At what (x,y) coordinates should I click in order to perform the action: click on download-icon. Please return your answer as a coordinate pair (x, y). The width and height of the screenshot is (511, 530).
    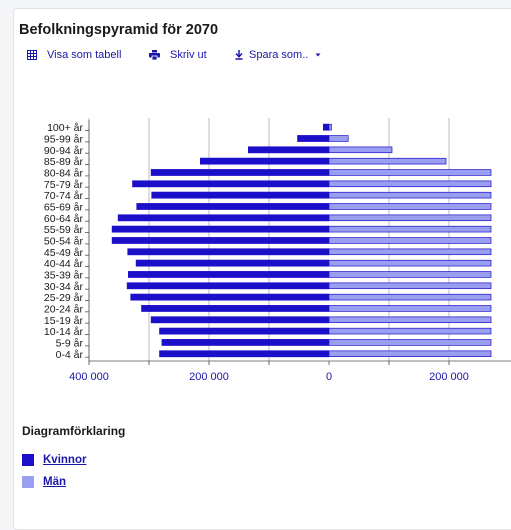
    Looking at the image, I should click on (239, 55).